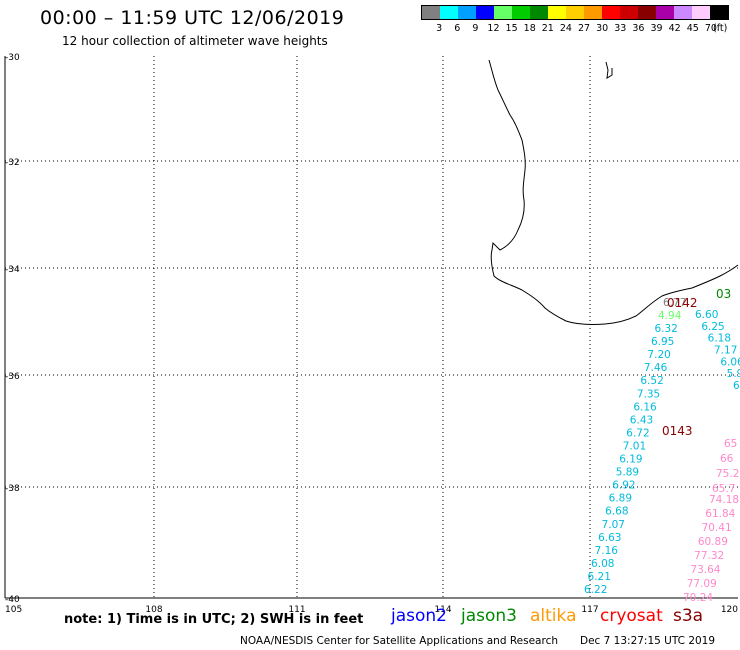  What do you see at coordinates (724, 500) in the screenshot?
I see `track-c-value: 74.18` at bounding box center [724, 500].